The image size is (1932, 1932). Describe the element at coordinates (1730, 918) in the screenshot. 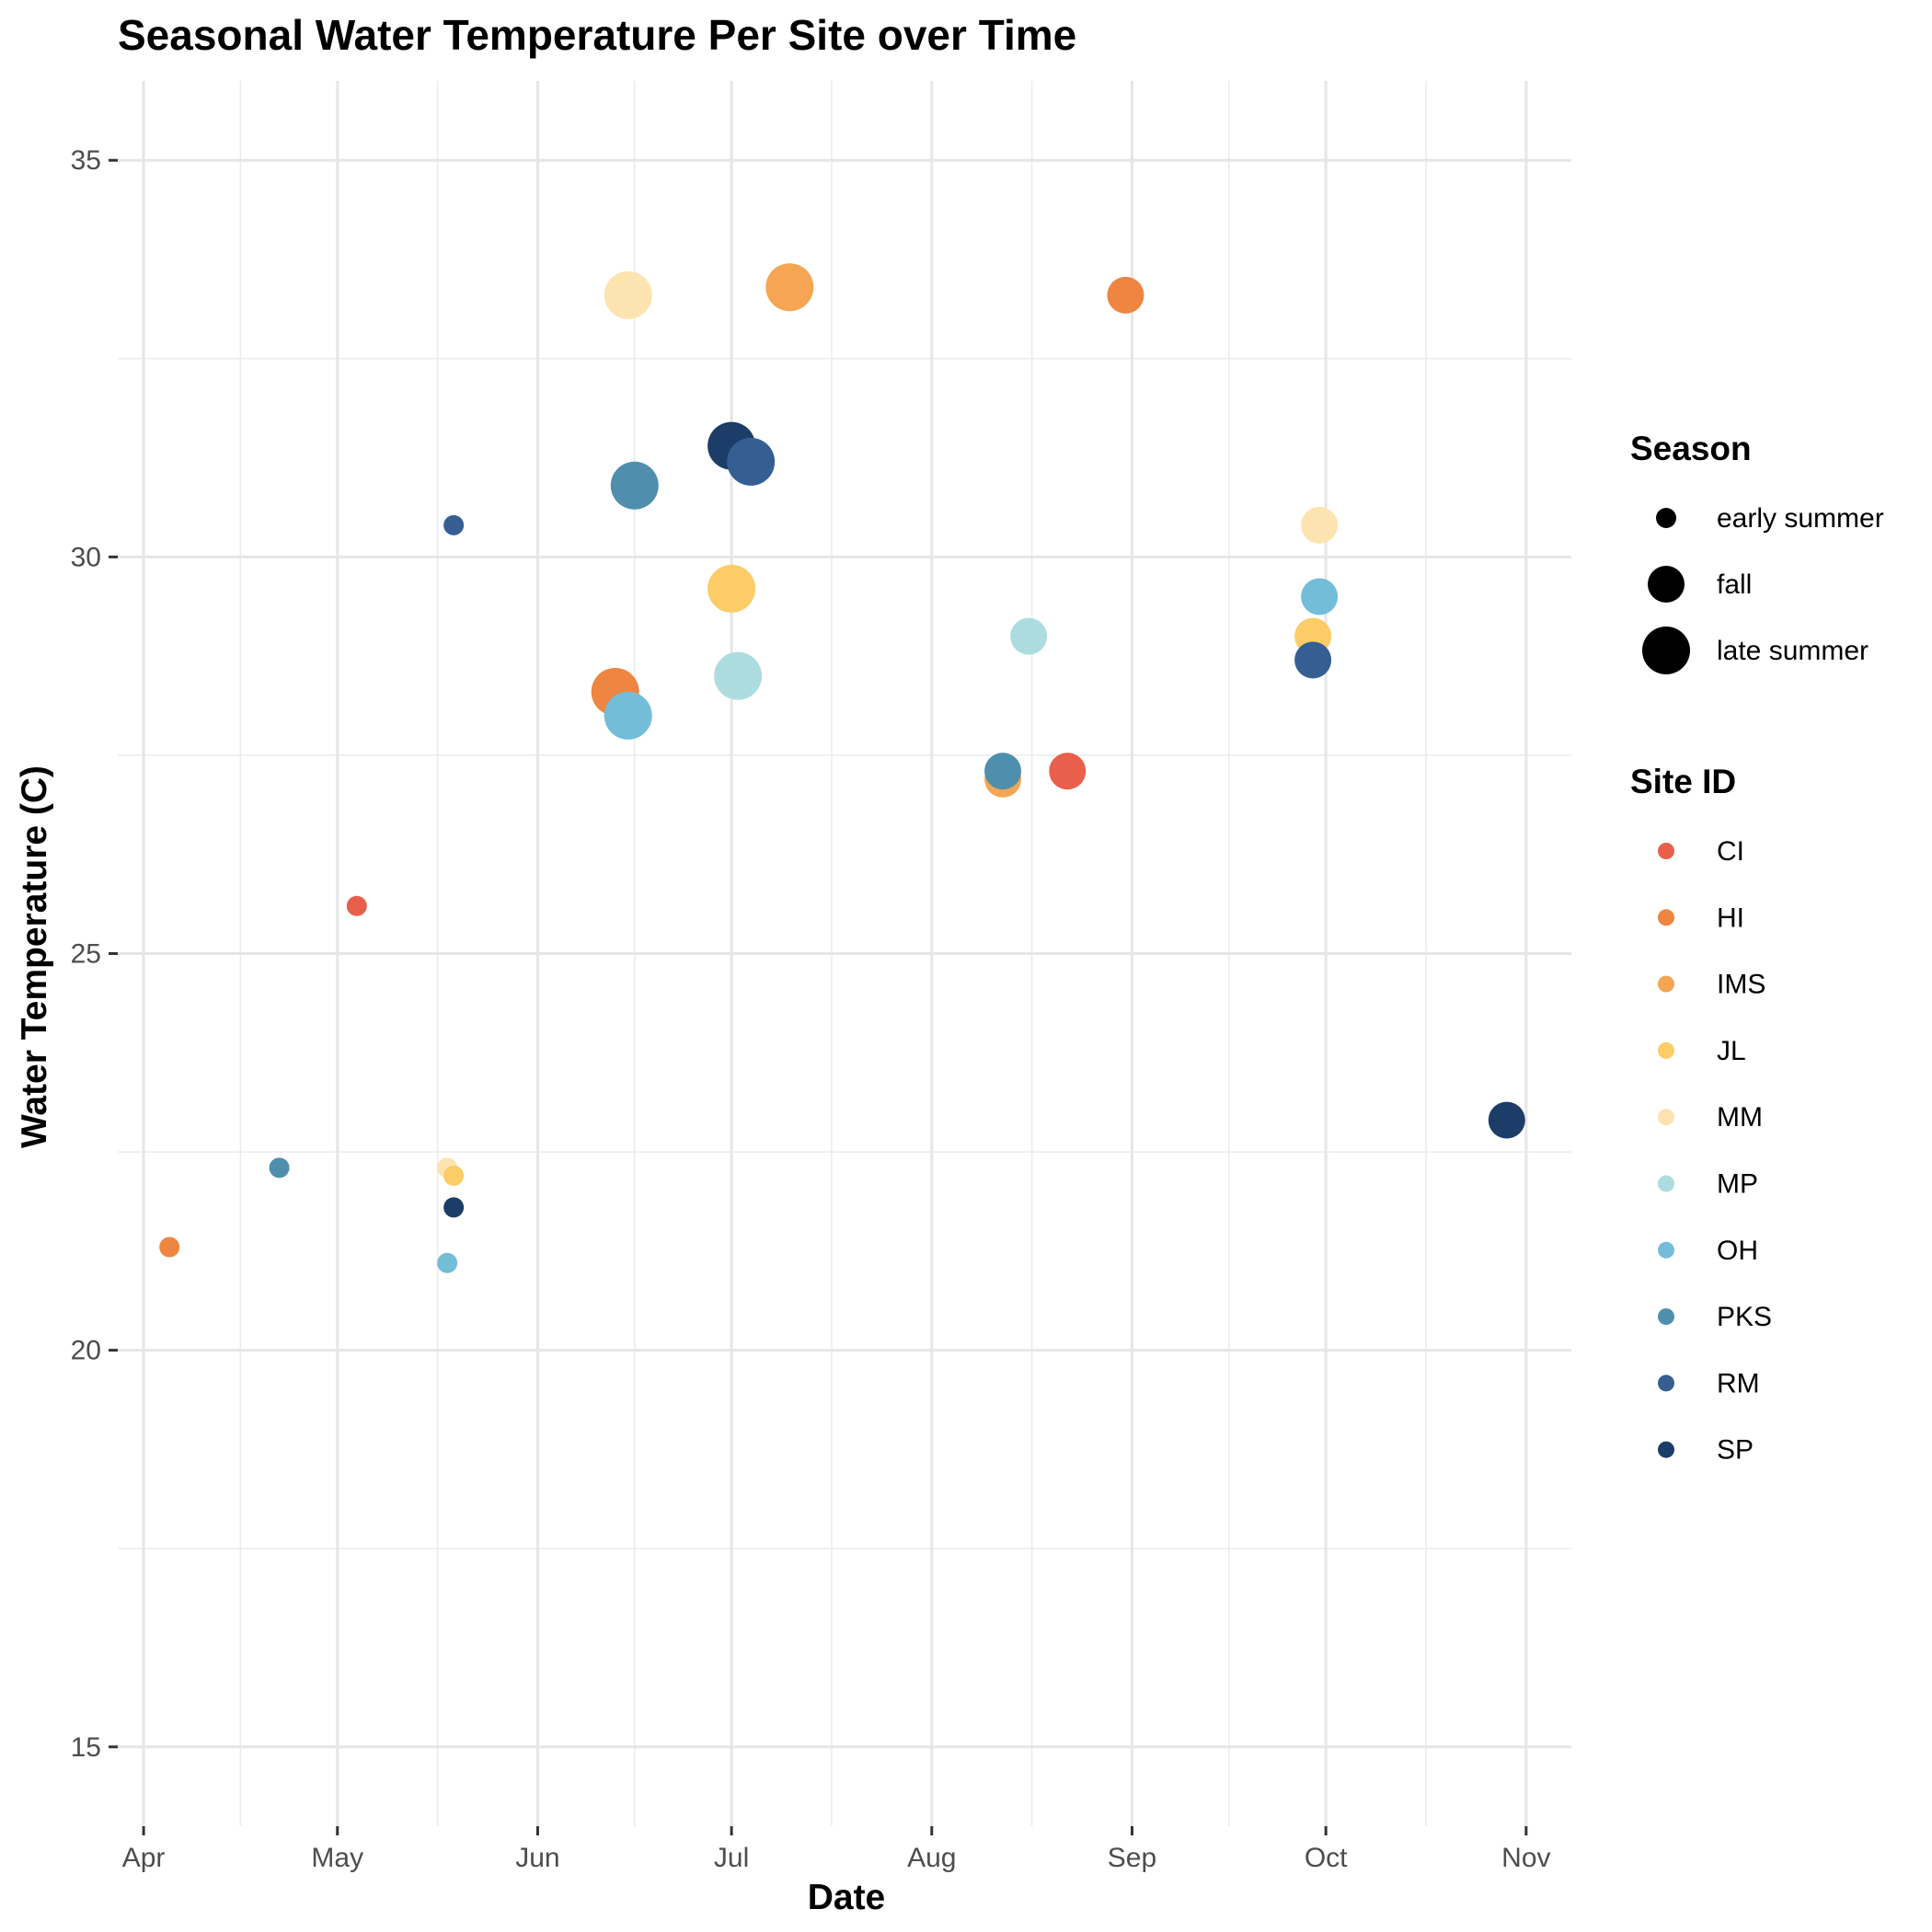

I see `site-legend-label: HI` at that location.